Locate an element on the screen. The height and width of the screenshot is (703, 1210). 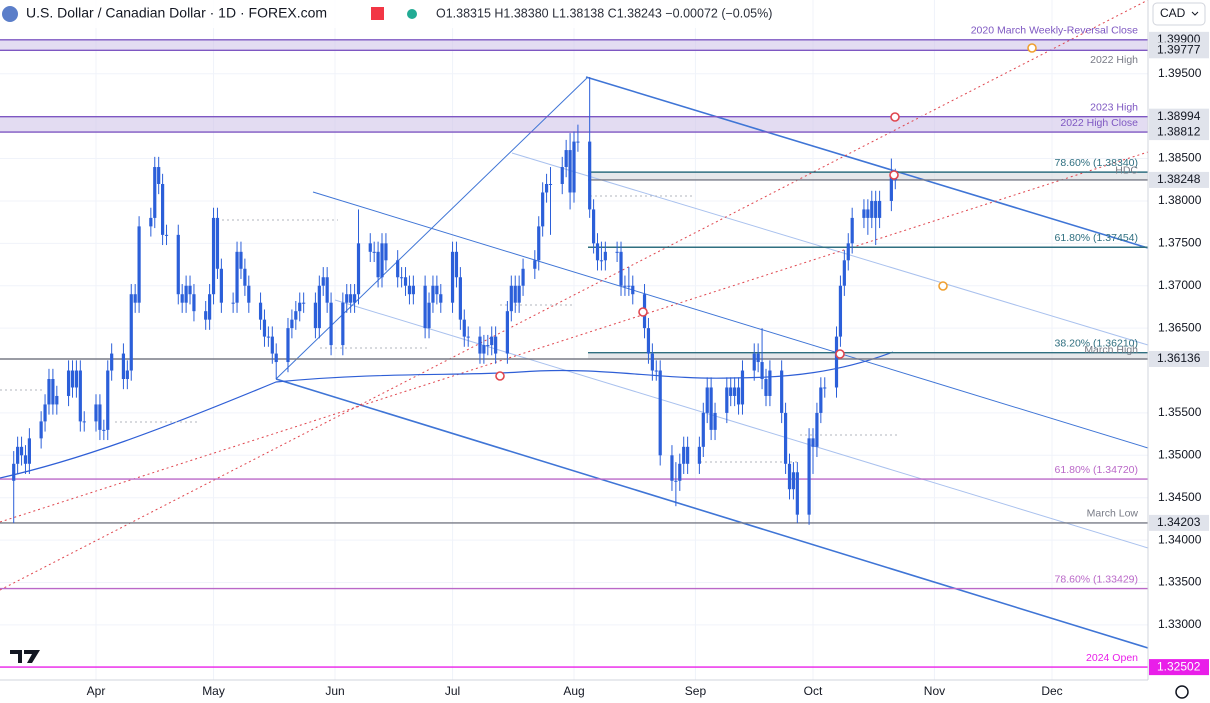
price-tag-label: 1.38248 is located at coordinates (1179, 179).